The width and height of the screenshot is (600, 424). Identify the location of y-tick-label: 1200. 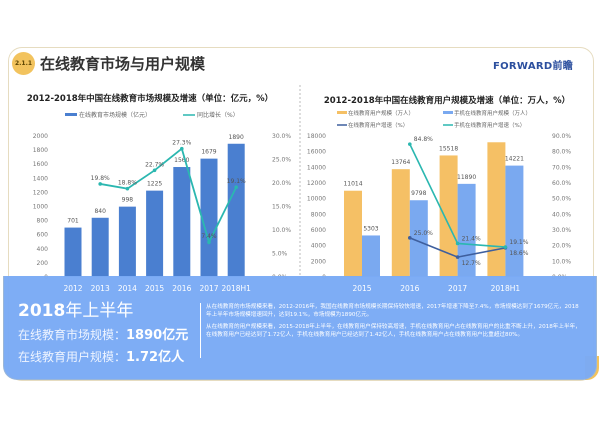
(40, 192).